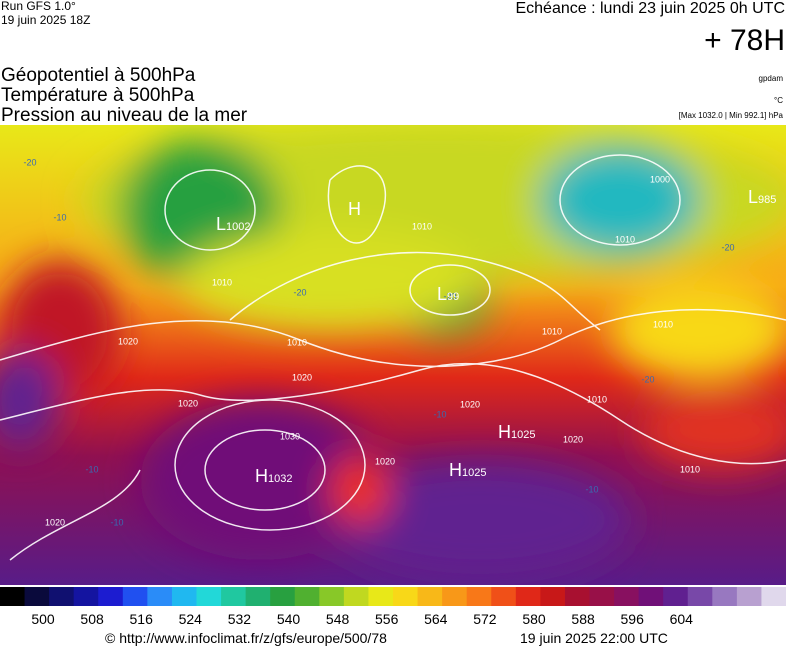  What do you see at coordinates (45, 20) in the screenshot?
I see `run-date: 19 juin 2025 18Z` at bounding box center [45, 20].